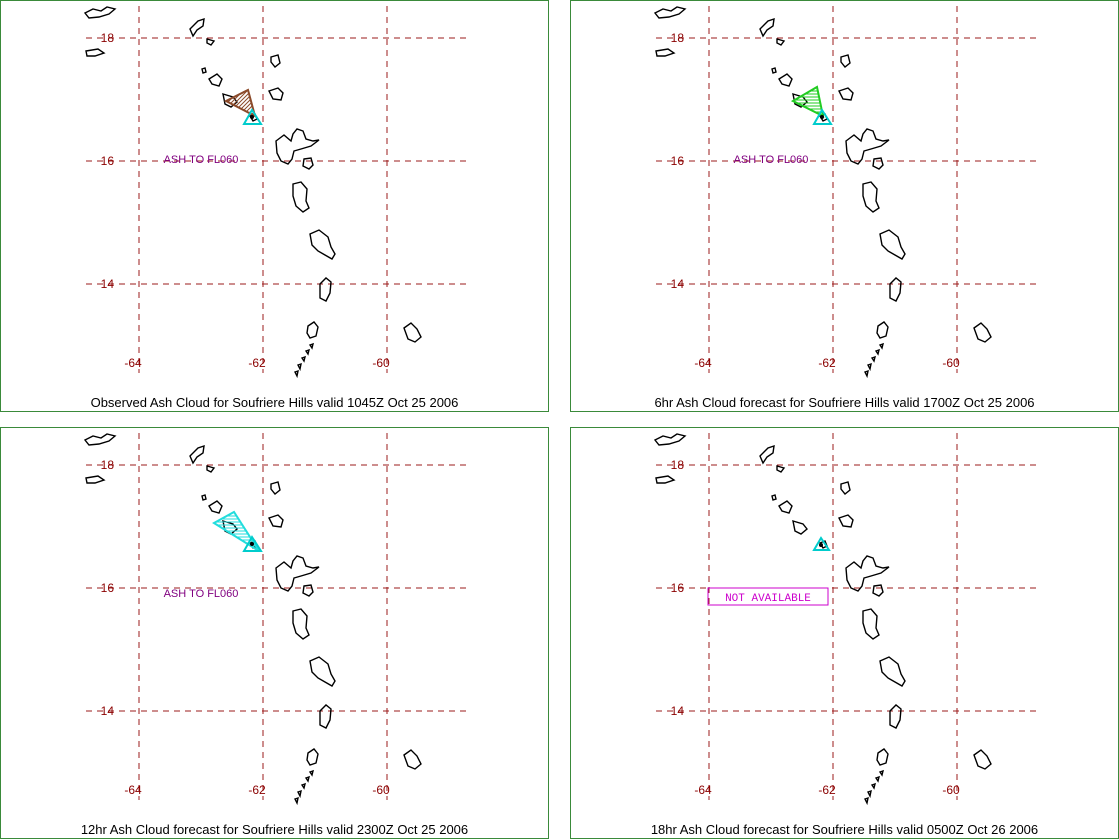 The height and width of the screenshot is (840, 1119). I want to click on ash-cloud-polygon, so click(807, 101).